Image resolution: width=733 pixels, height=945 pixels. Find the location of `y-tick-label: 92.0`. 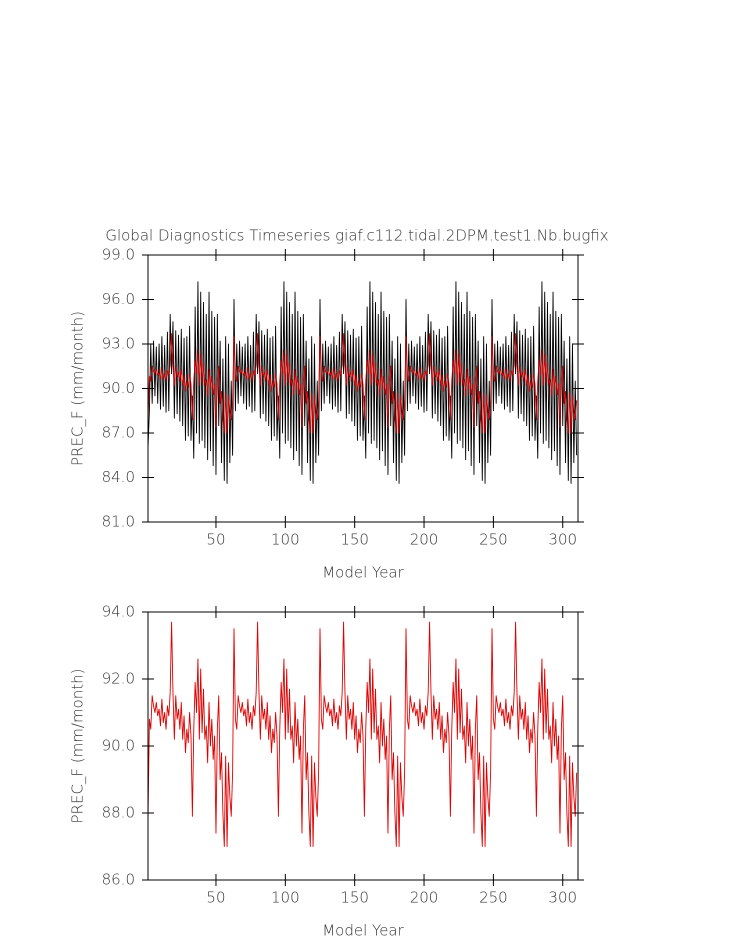

y-tick-label: 92.0 is located at coordinates (118, 679).